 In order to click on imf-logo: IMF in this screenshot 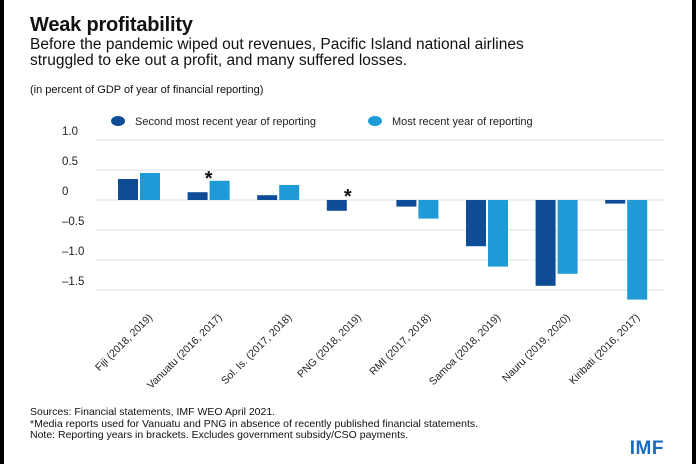, I will do `click(646, 448)`.